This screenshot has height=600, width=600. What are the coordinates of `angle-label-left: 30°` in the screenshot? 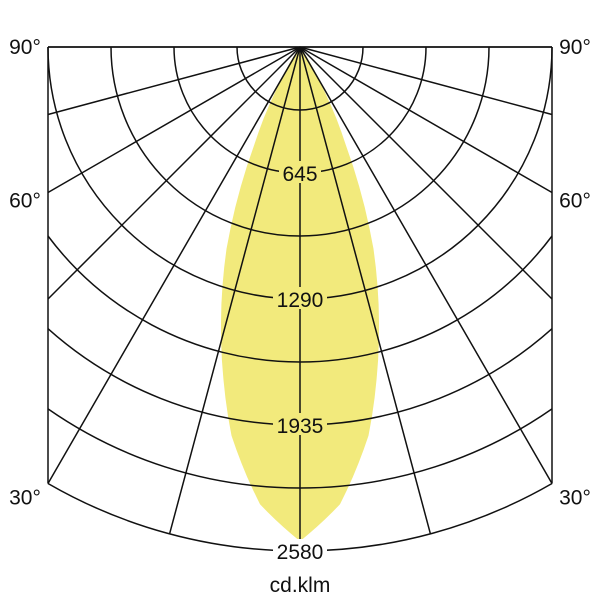 It's located at (25, 497).